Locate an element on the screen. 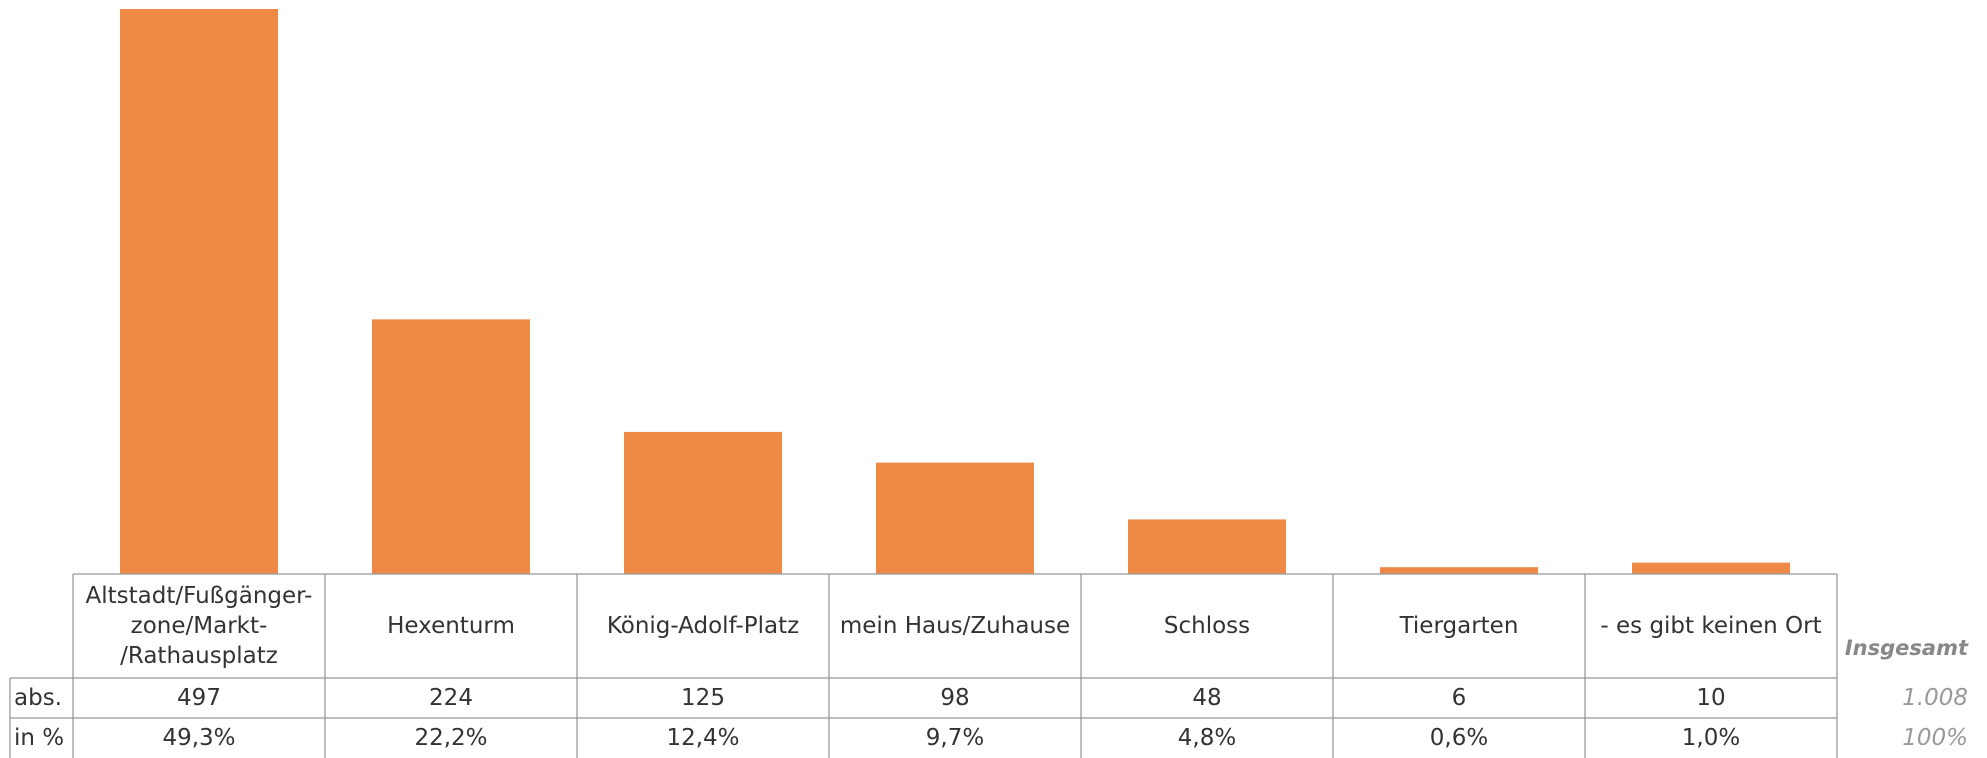 The image size is (1987, 758). total-percent: 100% is located at coordinates (1935, 738).